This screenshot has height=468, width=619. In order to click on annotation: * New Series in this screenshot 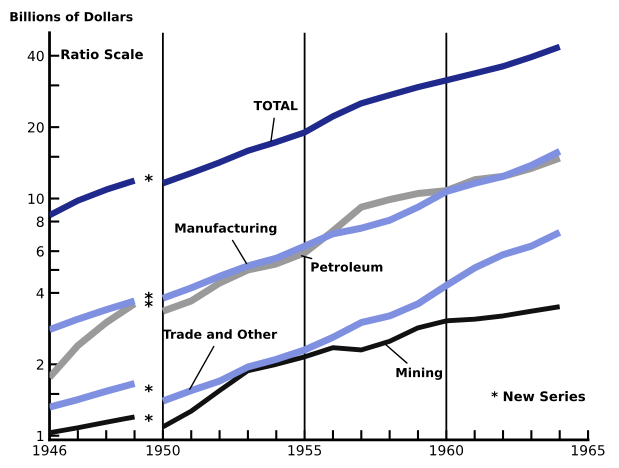, I will do `click(538, 396)`.